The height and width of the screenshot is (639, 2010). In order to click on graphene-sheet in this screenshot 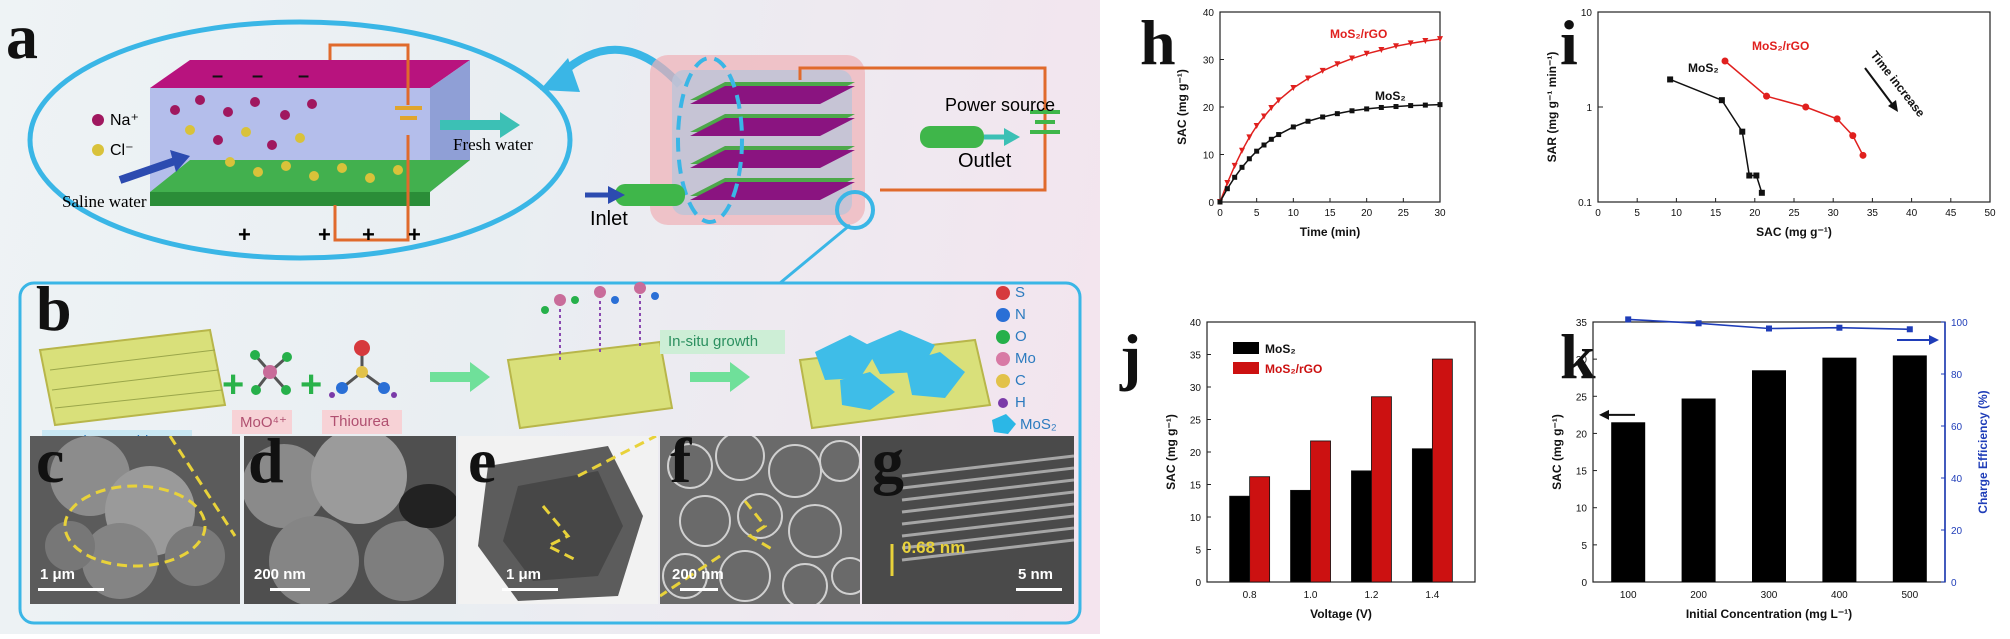, I will do `click(132, 377)`.